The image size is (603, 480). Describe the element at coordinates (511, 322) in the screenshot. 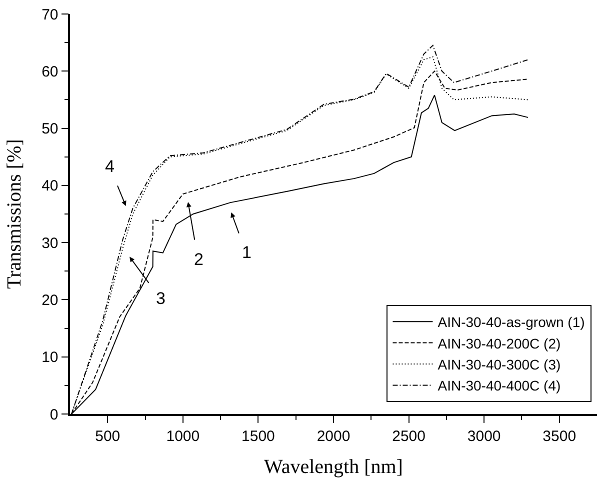

I see `legend-label: AIN-30-40-as-grown (1)` at that location.